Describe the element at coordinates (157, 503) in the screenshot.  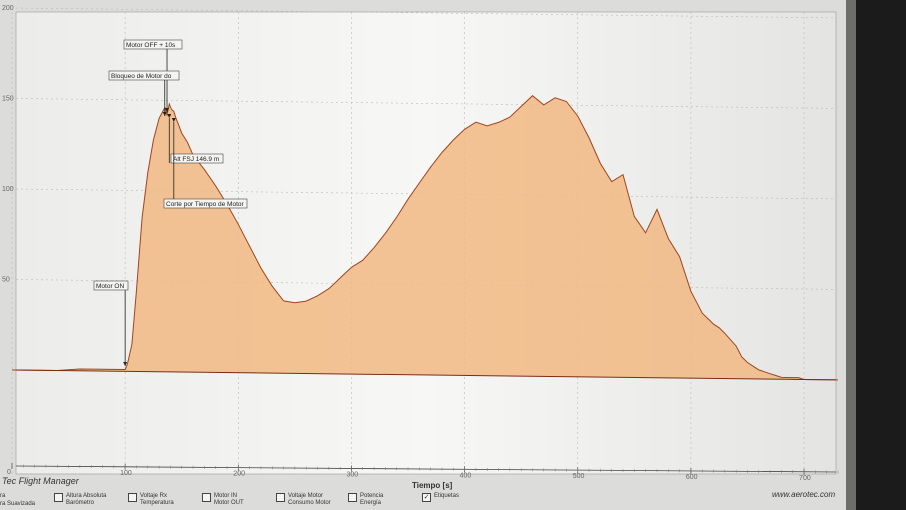
I see `checkbox-label: Temperatura` at that location.